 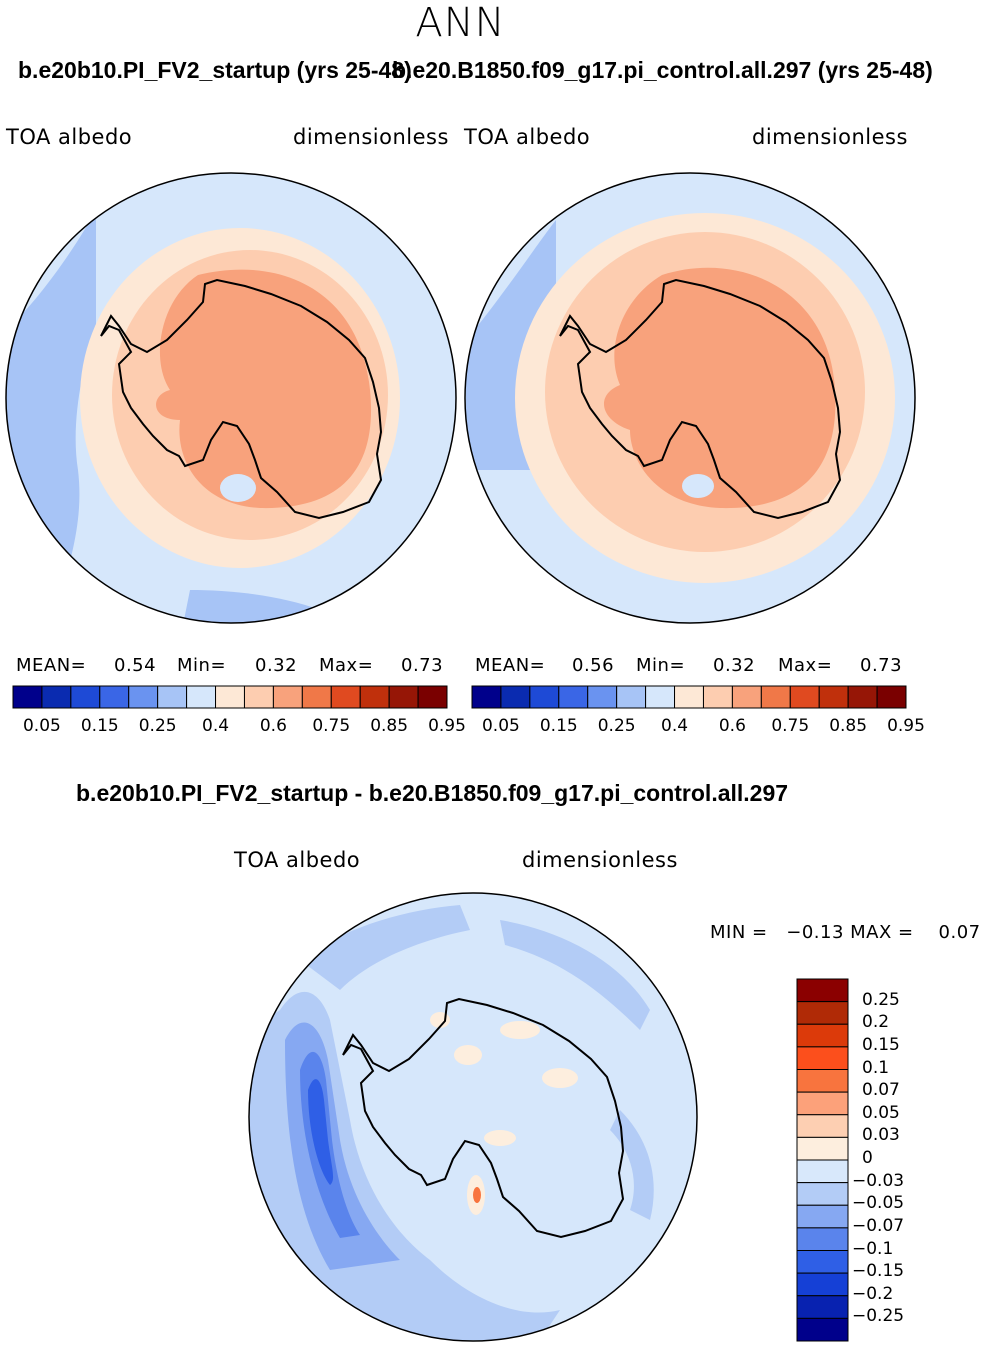 I want to click on panel-2-colorbar, so click(x=689, y=697).